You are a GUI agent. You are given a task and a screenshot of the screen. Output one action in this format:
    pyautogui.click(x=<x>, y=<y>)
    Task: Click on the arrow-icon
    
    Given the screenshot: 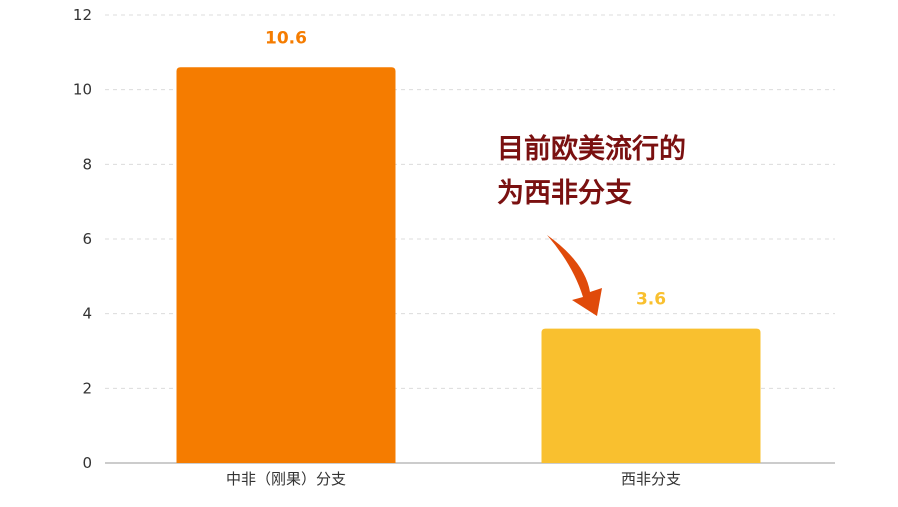 What is the action you would take?
    pyautogui.click(x=574, y=275)
    